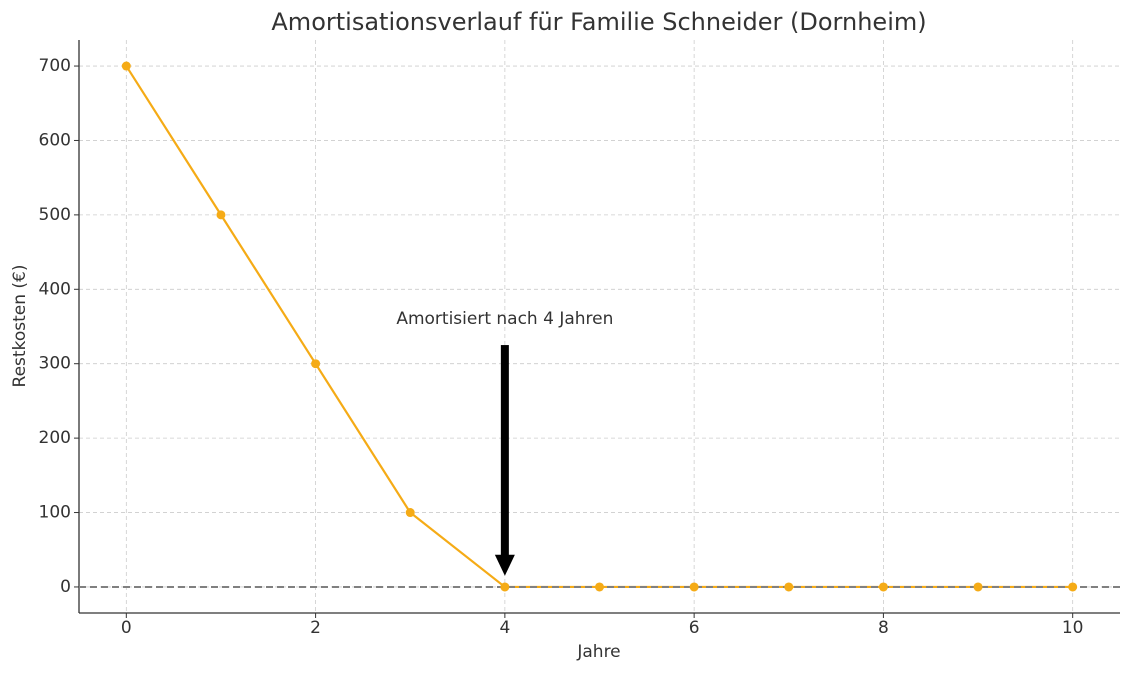 The image size is (1131, 678). I want to click on x-tick-label: 4, so click(504, 628).